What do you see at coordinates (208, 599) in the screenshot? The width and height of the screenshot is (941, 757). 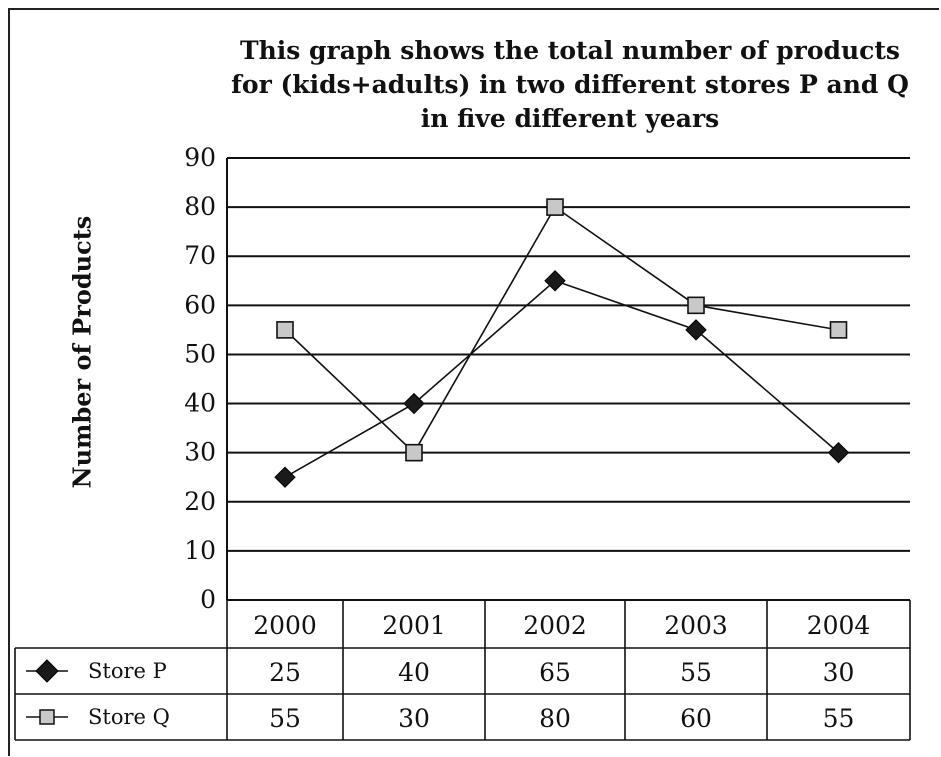 I see `y-tick-label: 0` at bounding box center [208, 599].